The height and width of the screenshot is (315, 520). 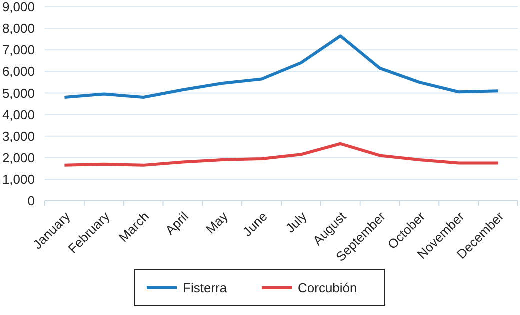 I want to click on y-tick-label: 0, so click(x=31, y=201).